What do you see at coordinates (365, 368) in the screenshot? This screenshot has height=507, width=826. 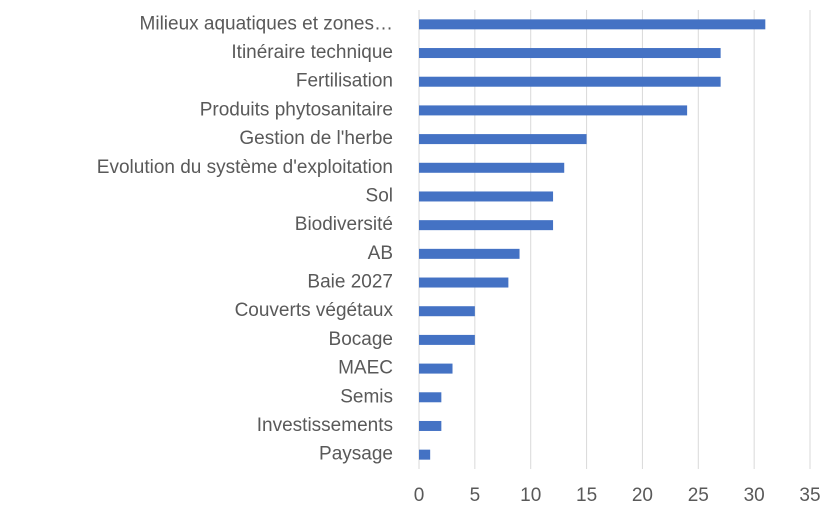 I see `y-tick-label: MAEC` at bounding box center [365, 368].